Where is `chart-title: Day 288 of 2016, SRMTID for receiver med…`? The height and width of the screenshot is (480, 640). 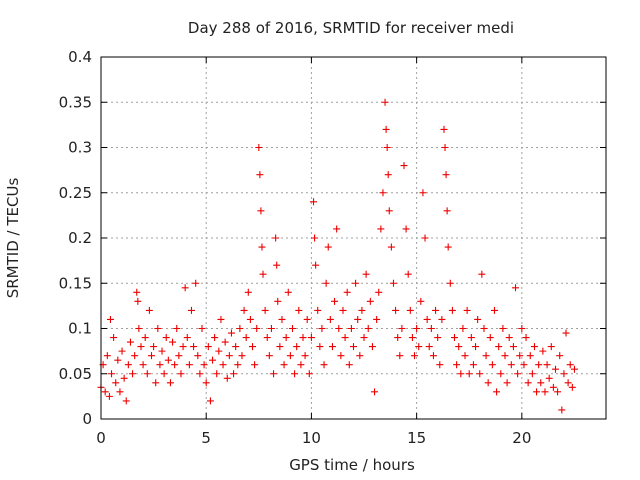
chart-title: Day 288 of 2016, SRMTID for receiver med… is located at coordinates (351, 28).